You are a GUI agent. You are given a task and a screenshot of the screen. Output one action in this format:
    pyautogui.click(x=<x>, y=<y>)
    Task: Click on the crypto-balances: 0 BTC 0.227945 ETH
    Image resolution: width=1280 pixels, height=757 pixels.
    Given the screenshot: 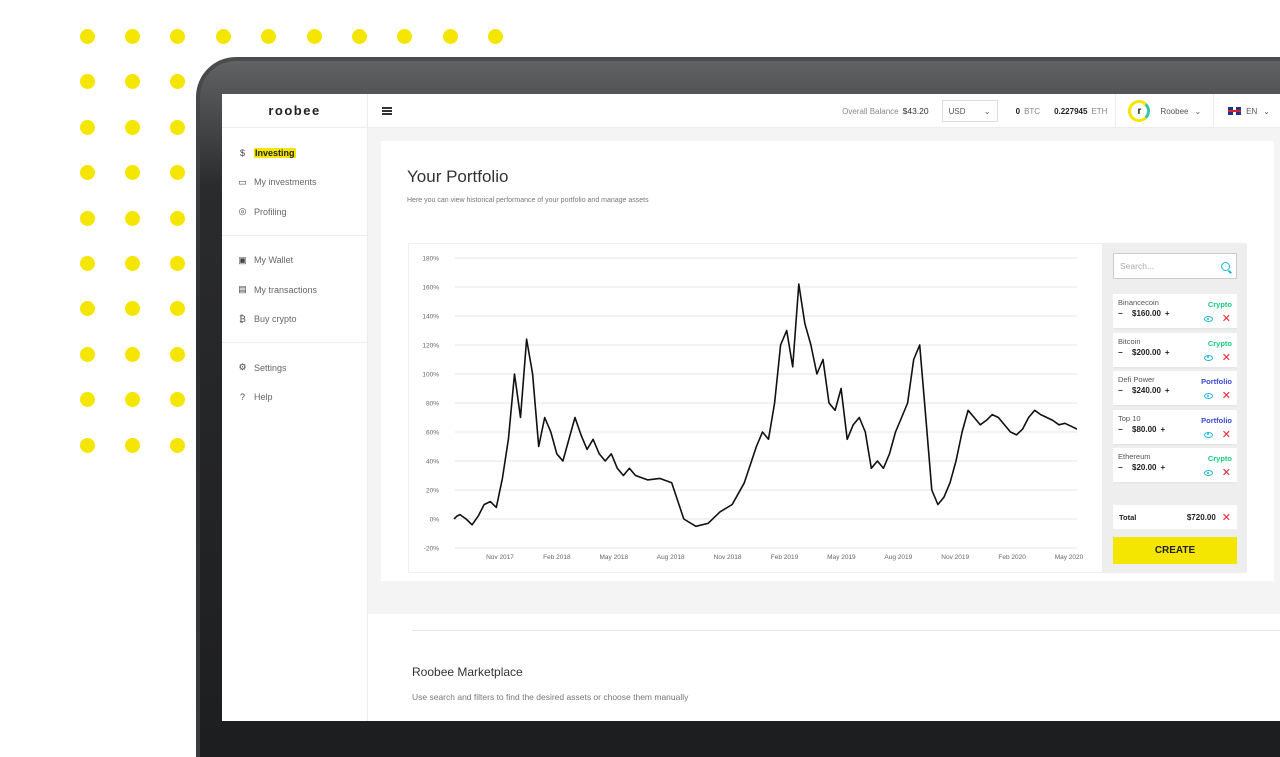 What is the action you would take?
    pyautogui.click(x=1062, y=111)
    